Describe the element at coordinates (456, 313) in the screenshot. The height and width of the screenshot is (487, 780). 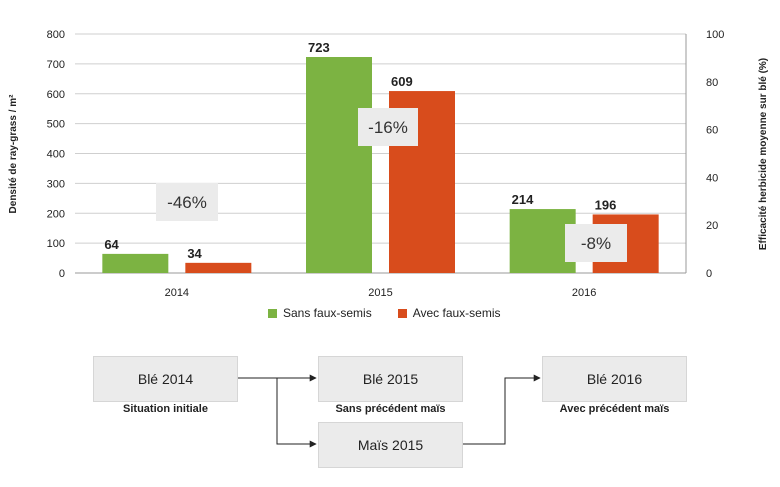
I see `legend-label-avec: Avec faux-semis` at that location.